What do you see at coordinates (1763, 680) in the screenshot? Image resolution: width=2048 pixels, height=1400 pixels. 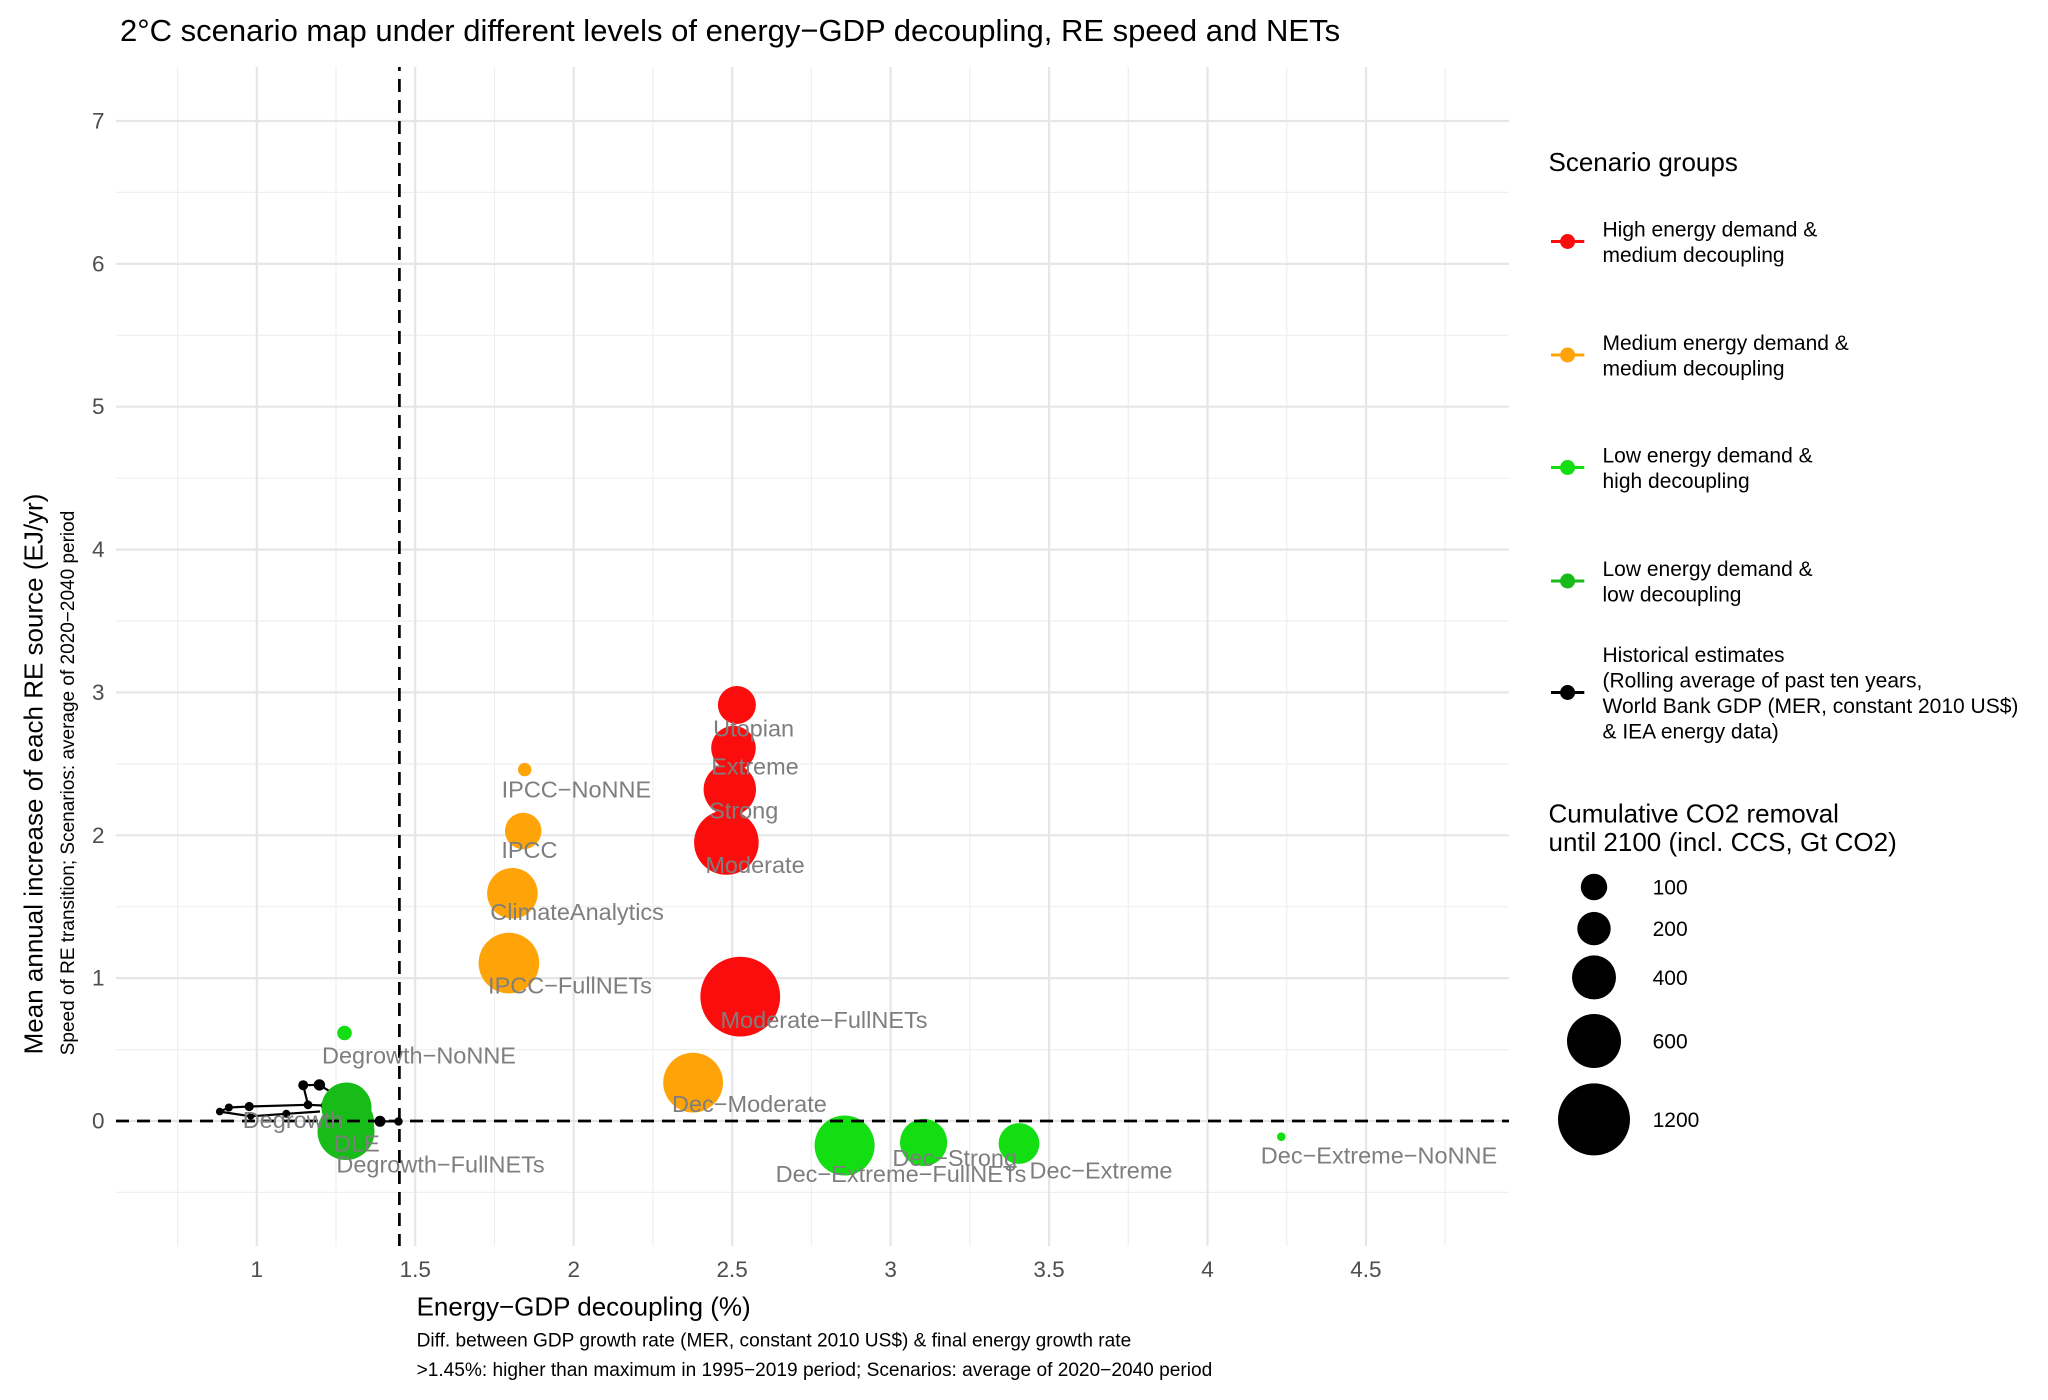 I see `svg-text:(Rolling average of past ten y: (Rolling average of past ten years,` at bounding box center [1763, 680].